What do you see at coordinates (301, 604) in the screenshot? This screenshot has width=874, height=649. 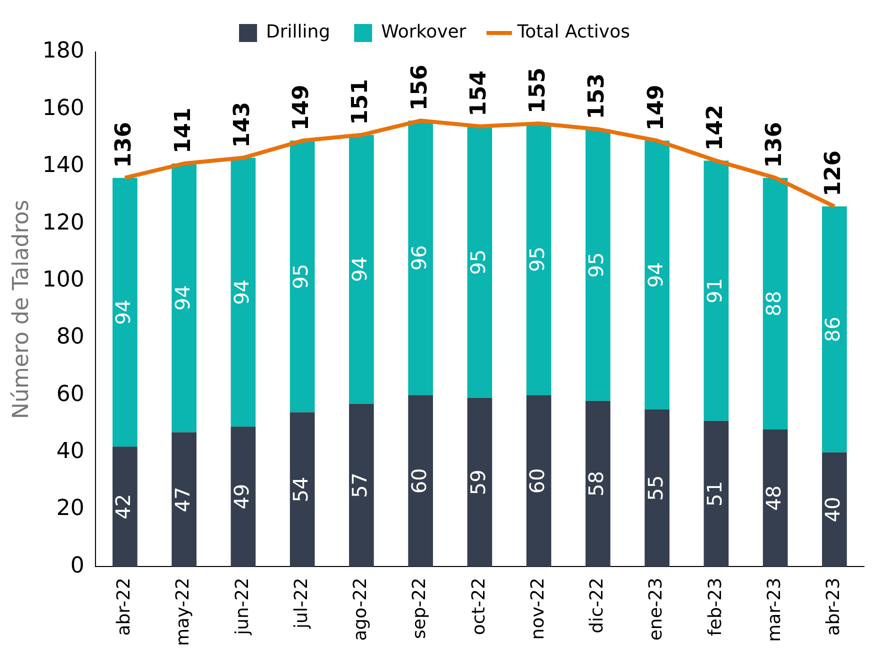 I see `x-tick-label: jul-22` at bounding box center [301, 604].